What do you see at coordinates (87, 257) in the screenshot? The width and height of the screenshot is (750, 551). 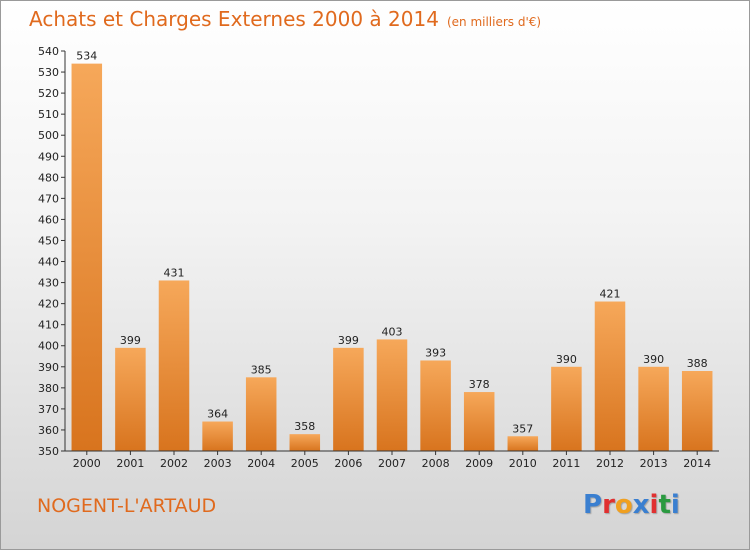 I see `bar-2000` at bounding box center [87, 257].